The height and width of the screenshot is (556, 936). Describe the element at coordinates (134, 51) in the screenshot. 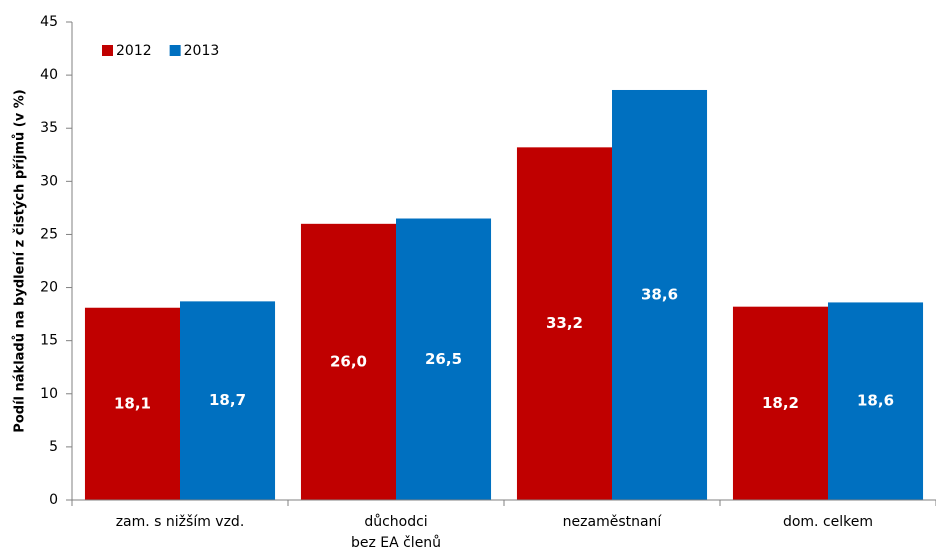

I see `legend-label: 2012` at that location.